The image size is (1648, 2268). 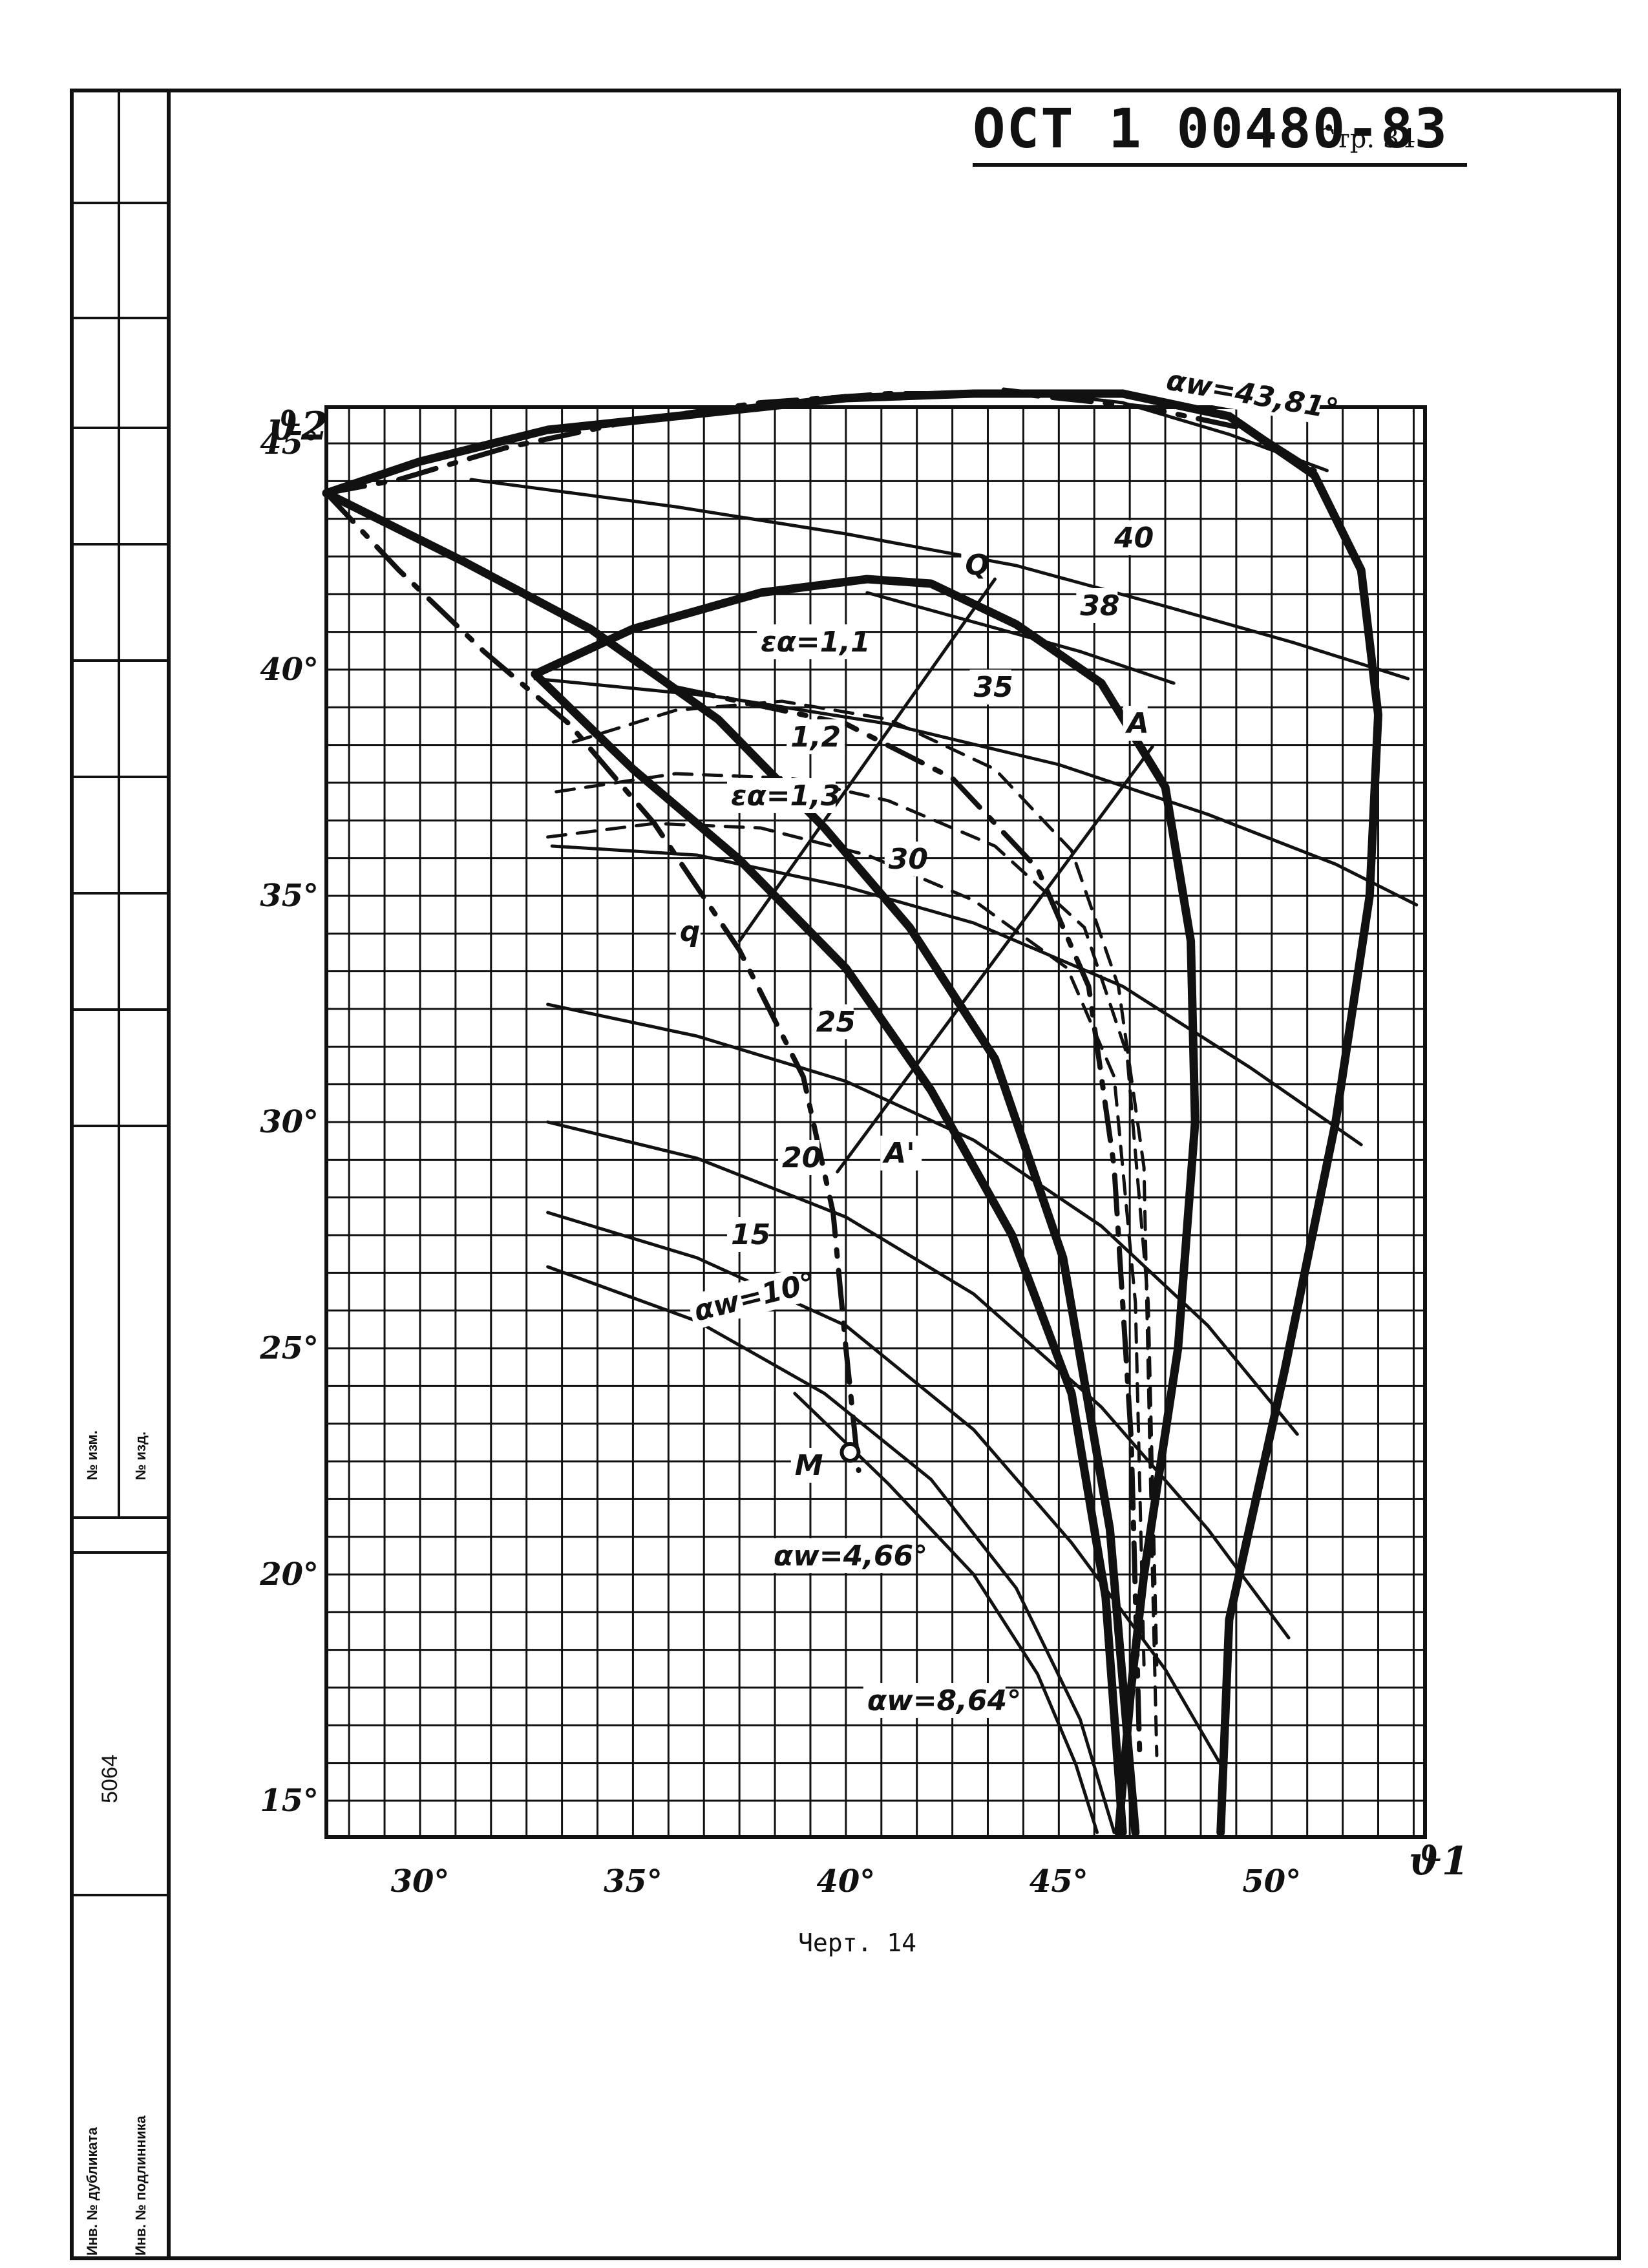 I want to click on header-underline, so click(x=1220, y=165).